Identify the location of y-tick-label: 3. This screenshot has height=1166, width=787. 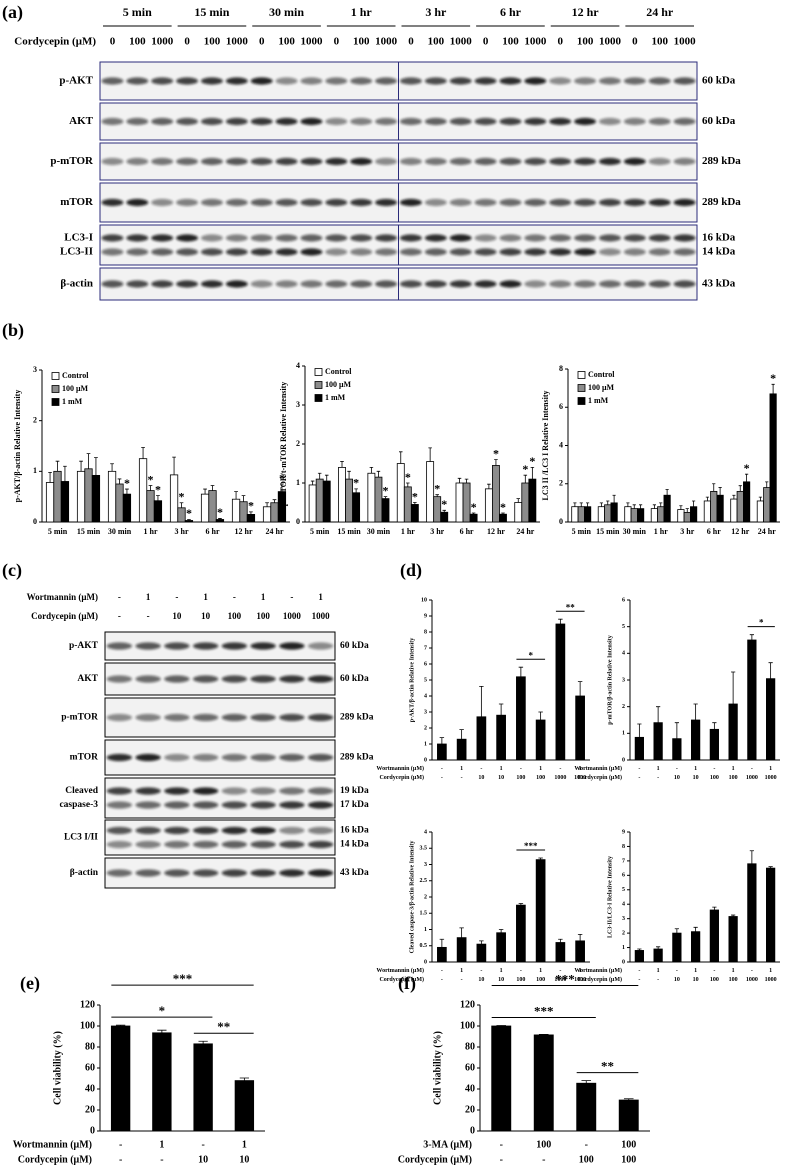
(623, 680).